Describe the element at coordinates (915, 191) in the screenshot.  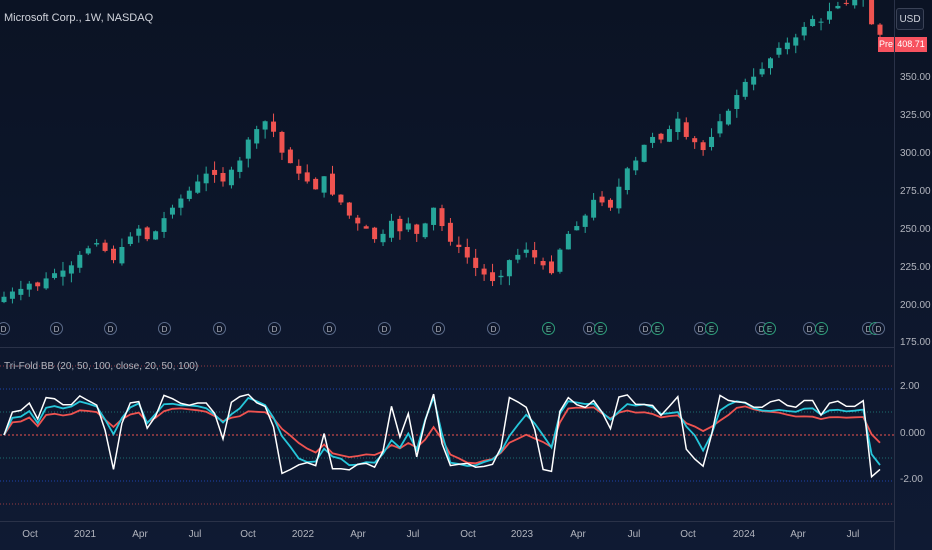
I see `price-tick: 275.00` at that location.